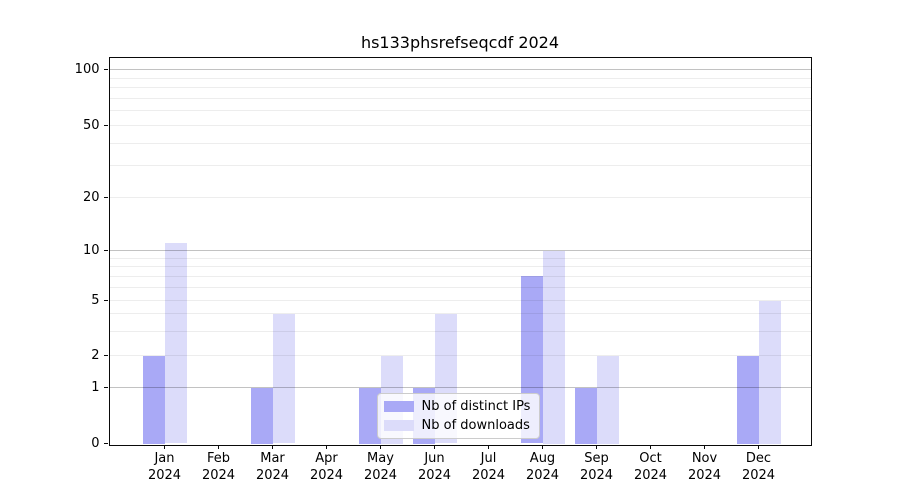 Image resolution: width=900 pixels, height=500 pixels. I want to click on legend-item: Nb of distinct IPs, so click(457, 406).